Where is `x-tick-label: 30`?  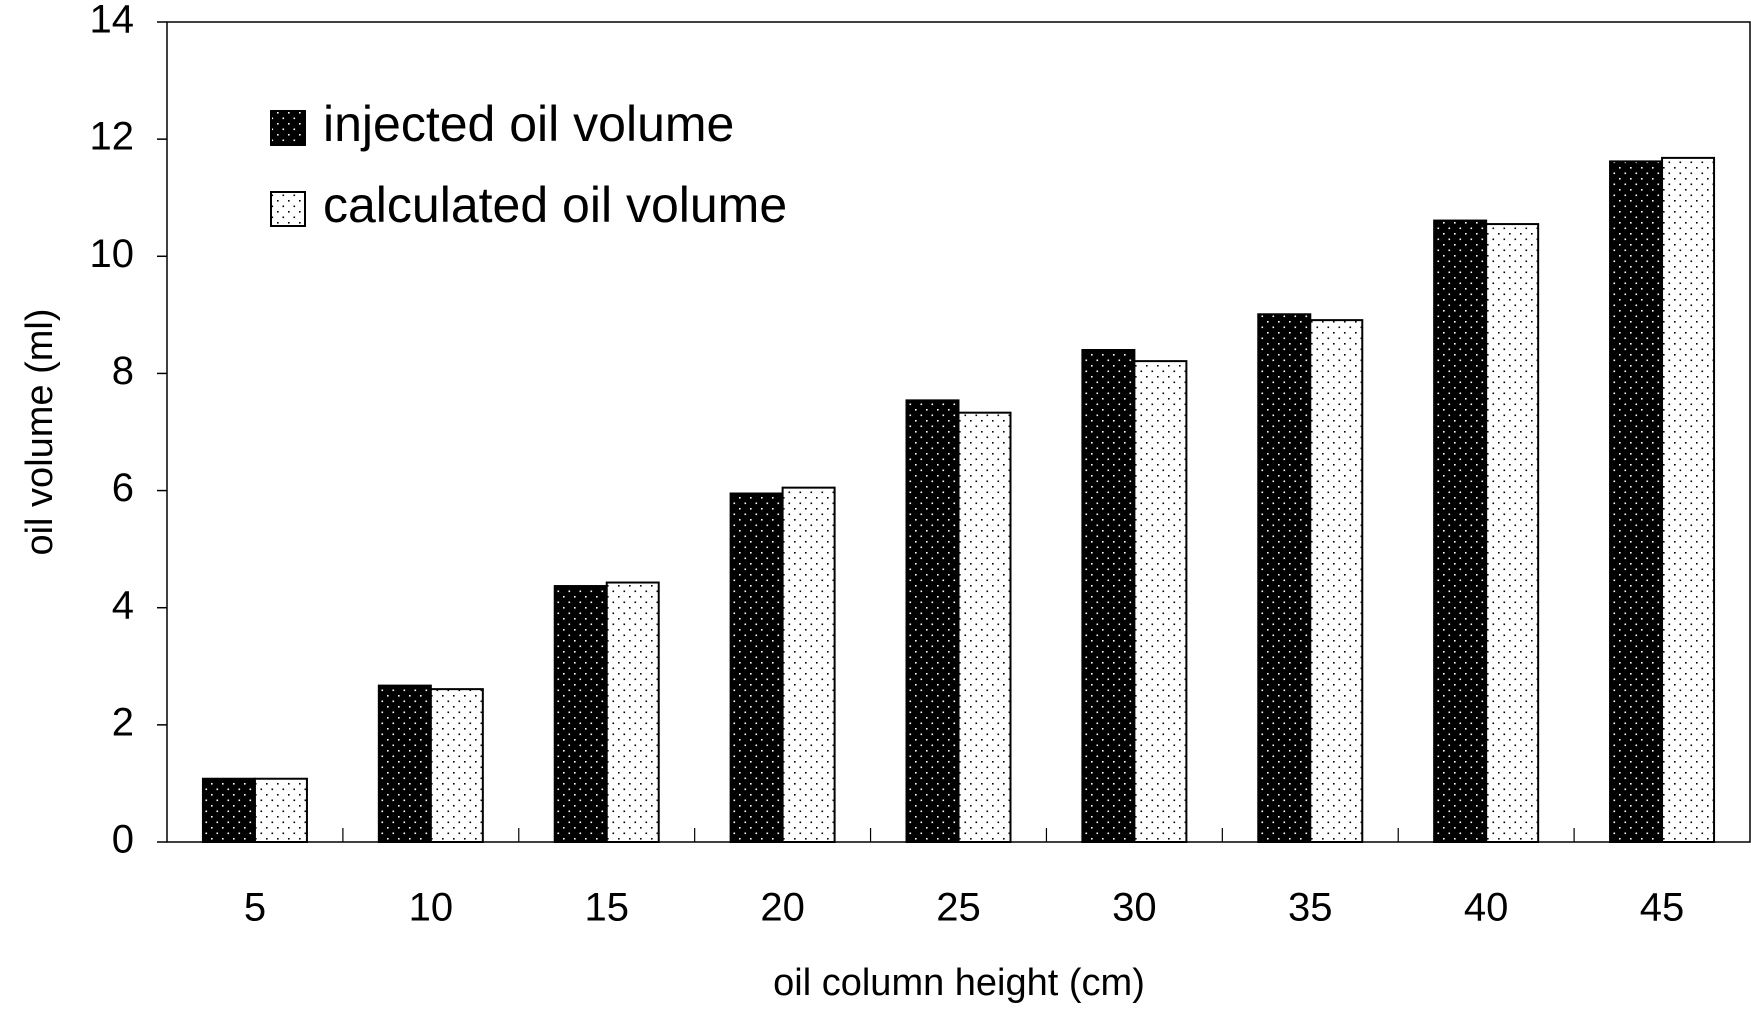 x-tick-label: 30 is located at coordinates (1134, 908).